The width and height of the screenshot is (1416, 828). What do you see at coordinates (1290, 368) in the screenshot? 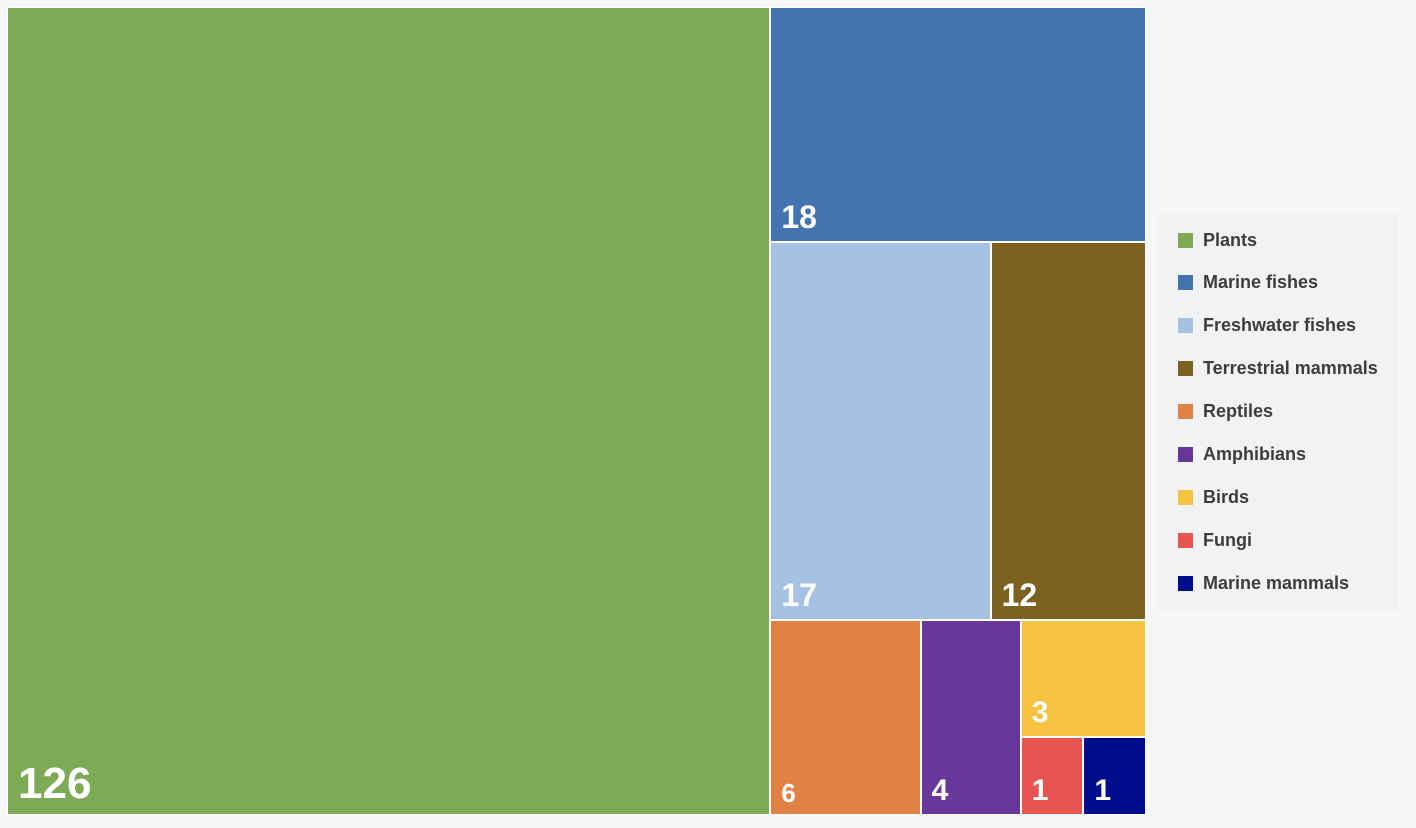
I see `legend-label: Terrestrial mammals` at bounding box center [1290, 368].